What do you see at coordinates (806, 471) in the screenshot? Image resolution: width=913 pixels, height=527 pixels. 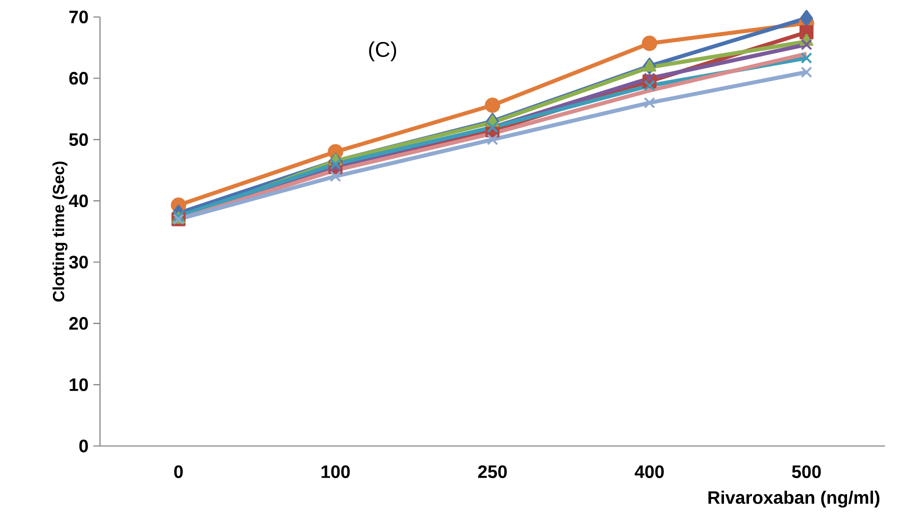 I see `x-tick-label: 500` at bounding box center [806, 471].